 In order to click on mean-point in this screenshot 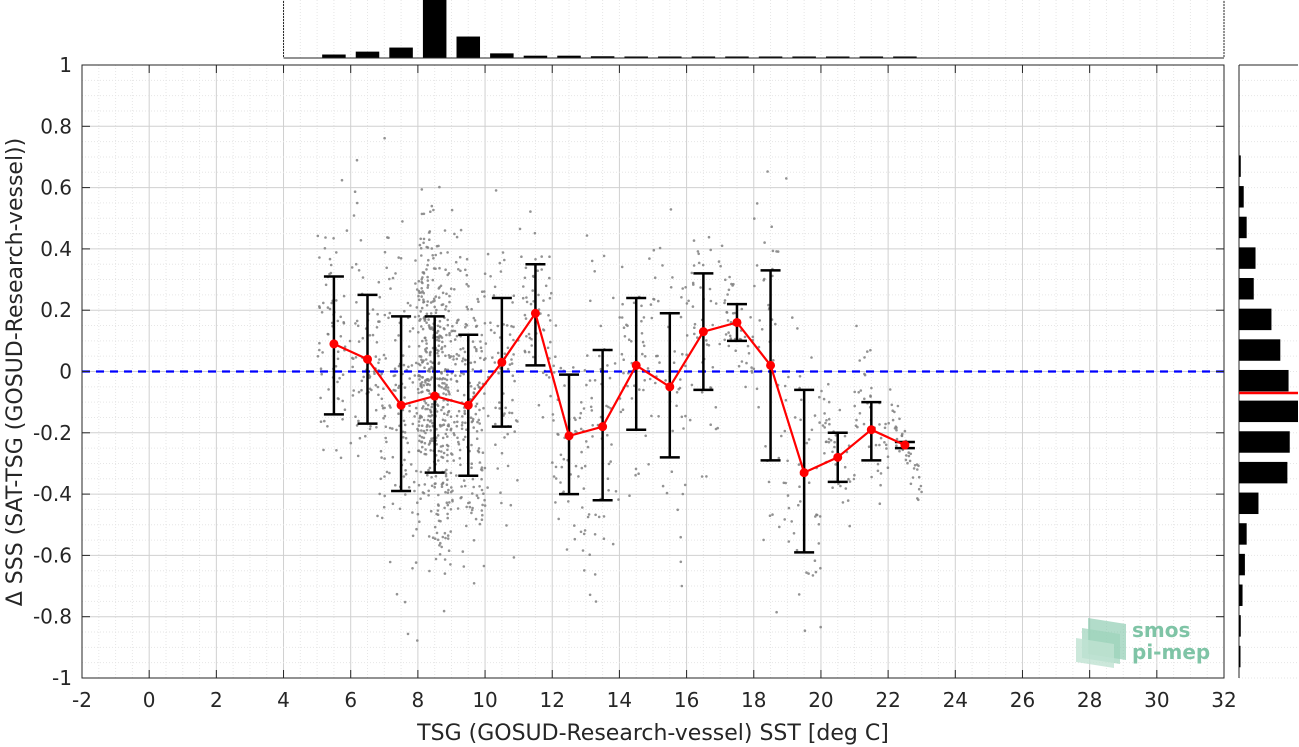, I will do `click(771, 365)`.